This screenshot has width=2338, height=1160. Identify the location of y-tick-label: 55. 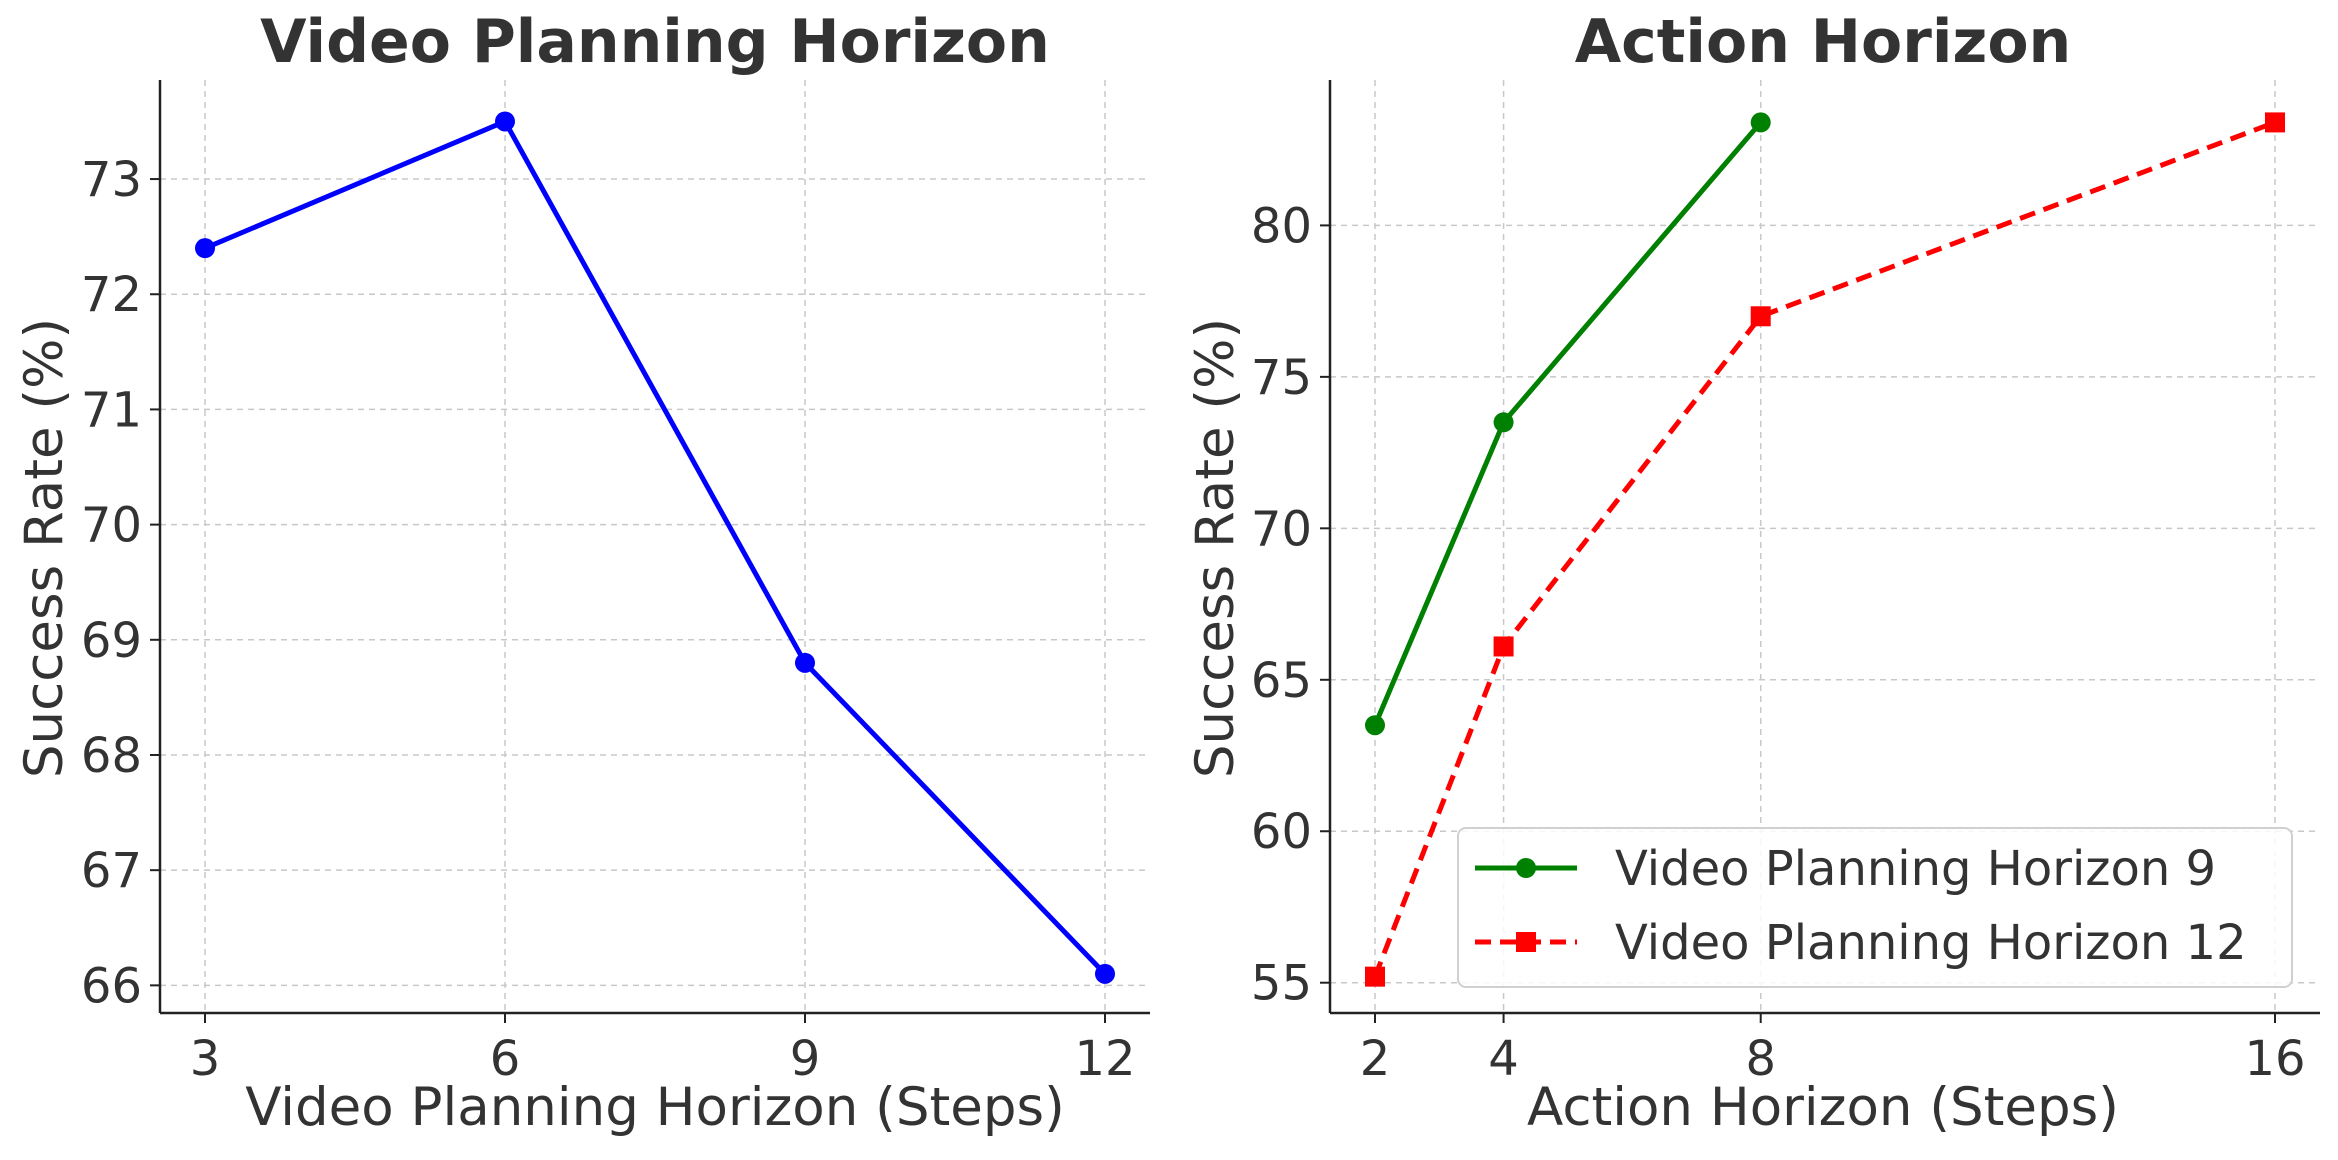
(1281, 984).